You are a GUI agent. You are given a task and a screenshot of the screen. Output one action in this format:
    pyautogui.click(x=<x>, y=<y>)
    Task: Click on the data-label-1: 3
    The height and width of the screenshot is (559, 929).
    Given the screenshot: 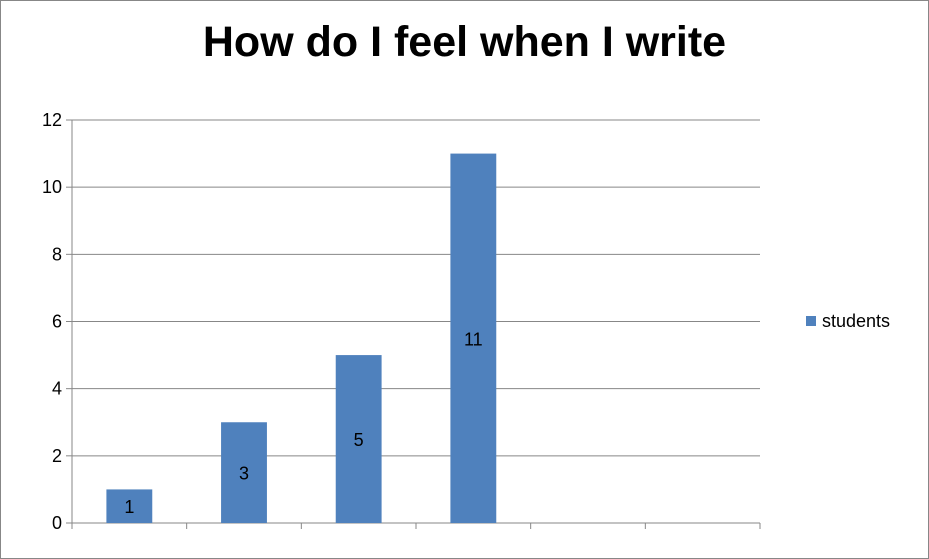 What is the action you would take?
    pyautogui.click(x=244, y=474)
    